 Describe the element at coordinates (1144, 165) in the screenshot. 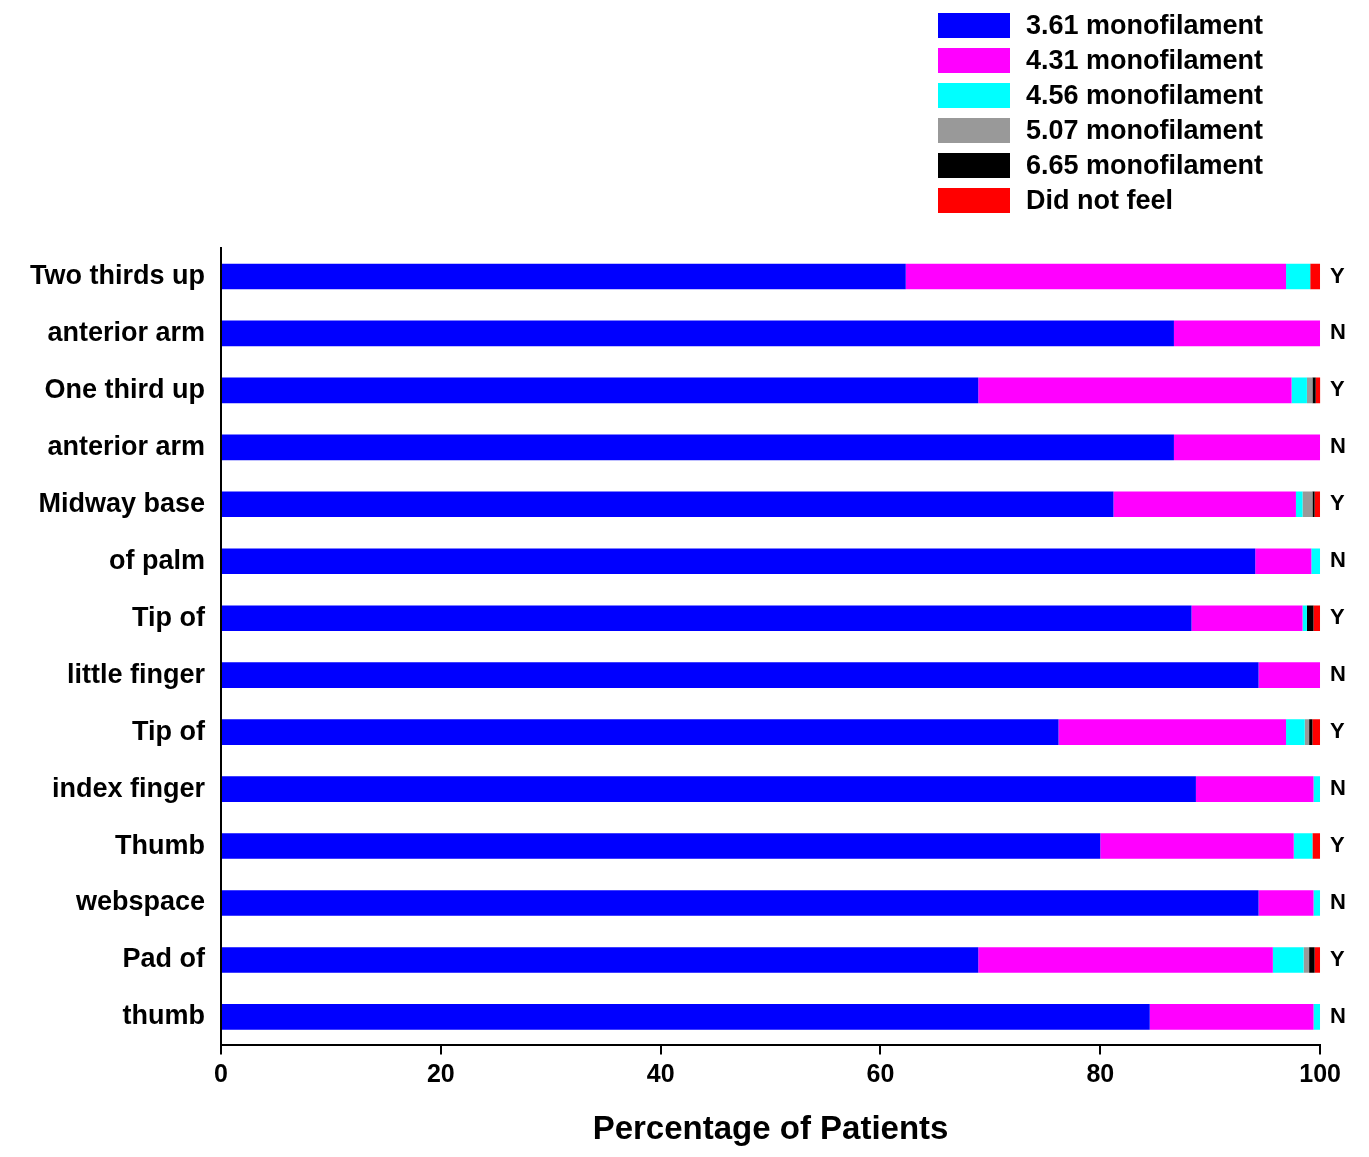

I see `legend-label: 6.65 monofilament` at that location.